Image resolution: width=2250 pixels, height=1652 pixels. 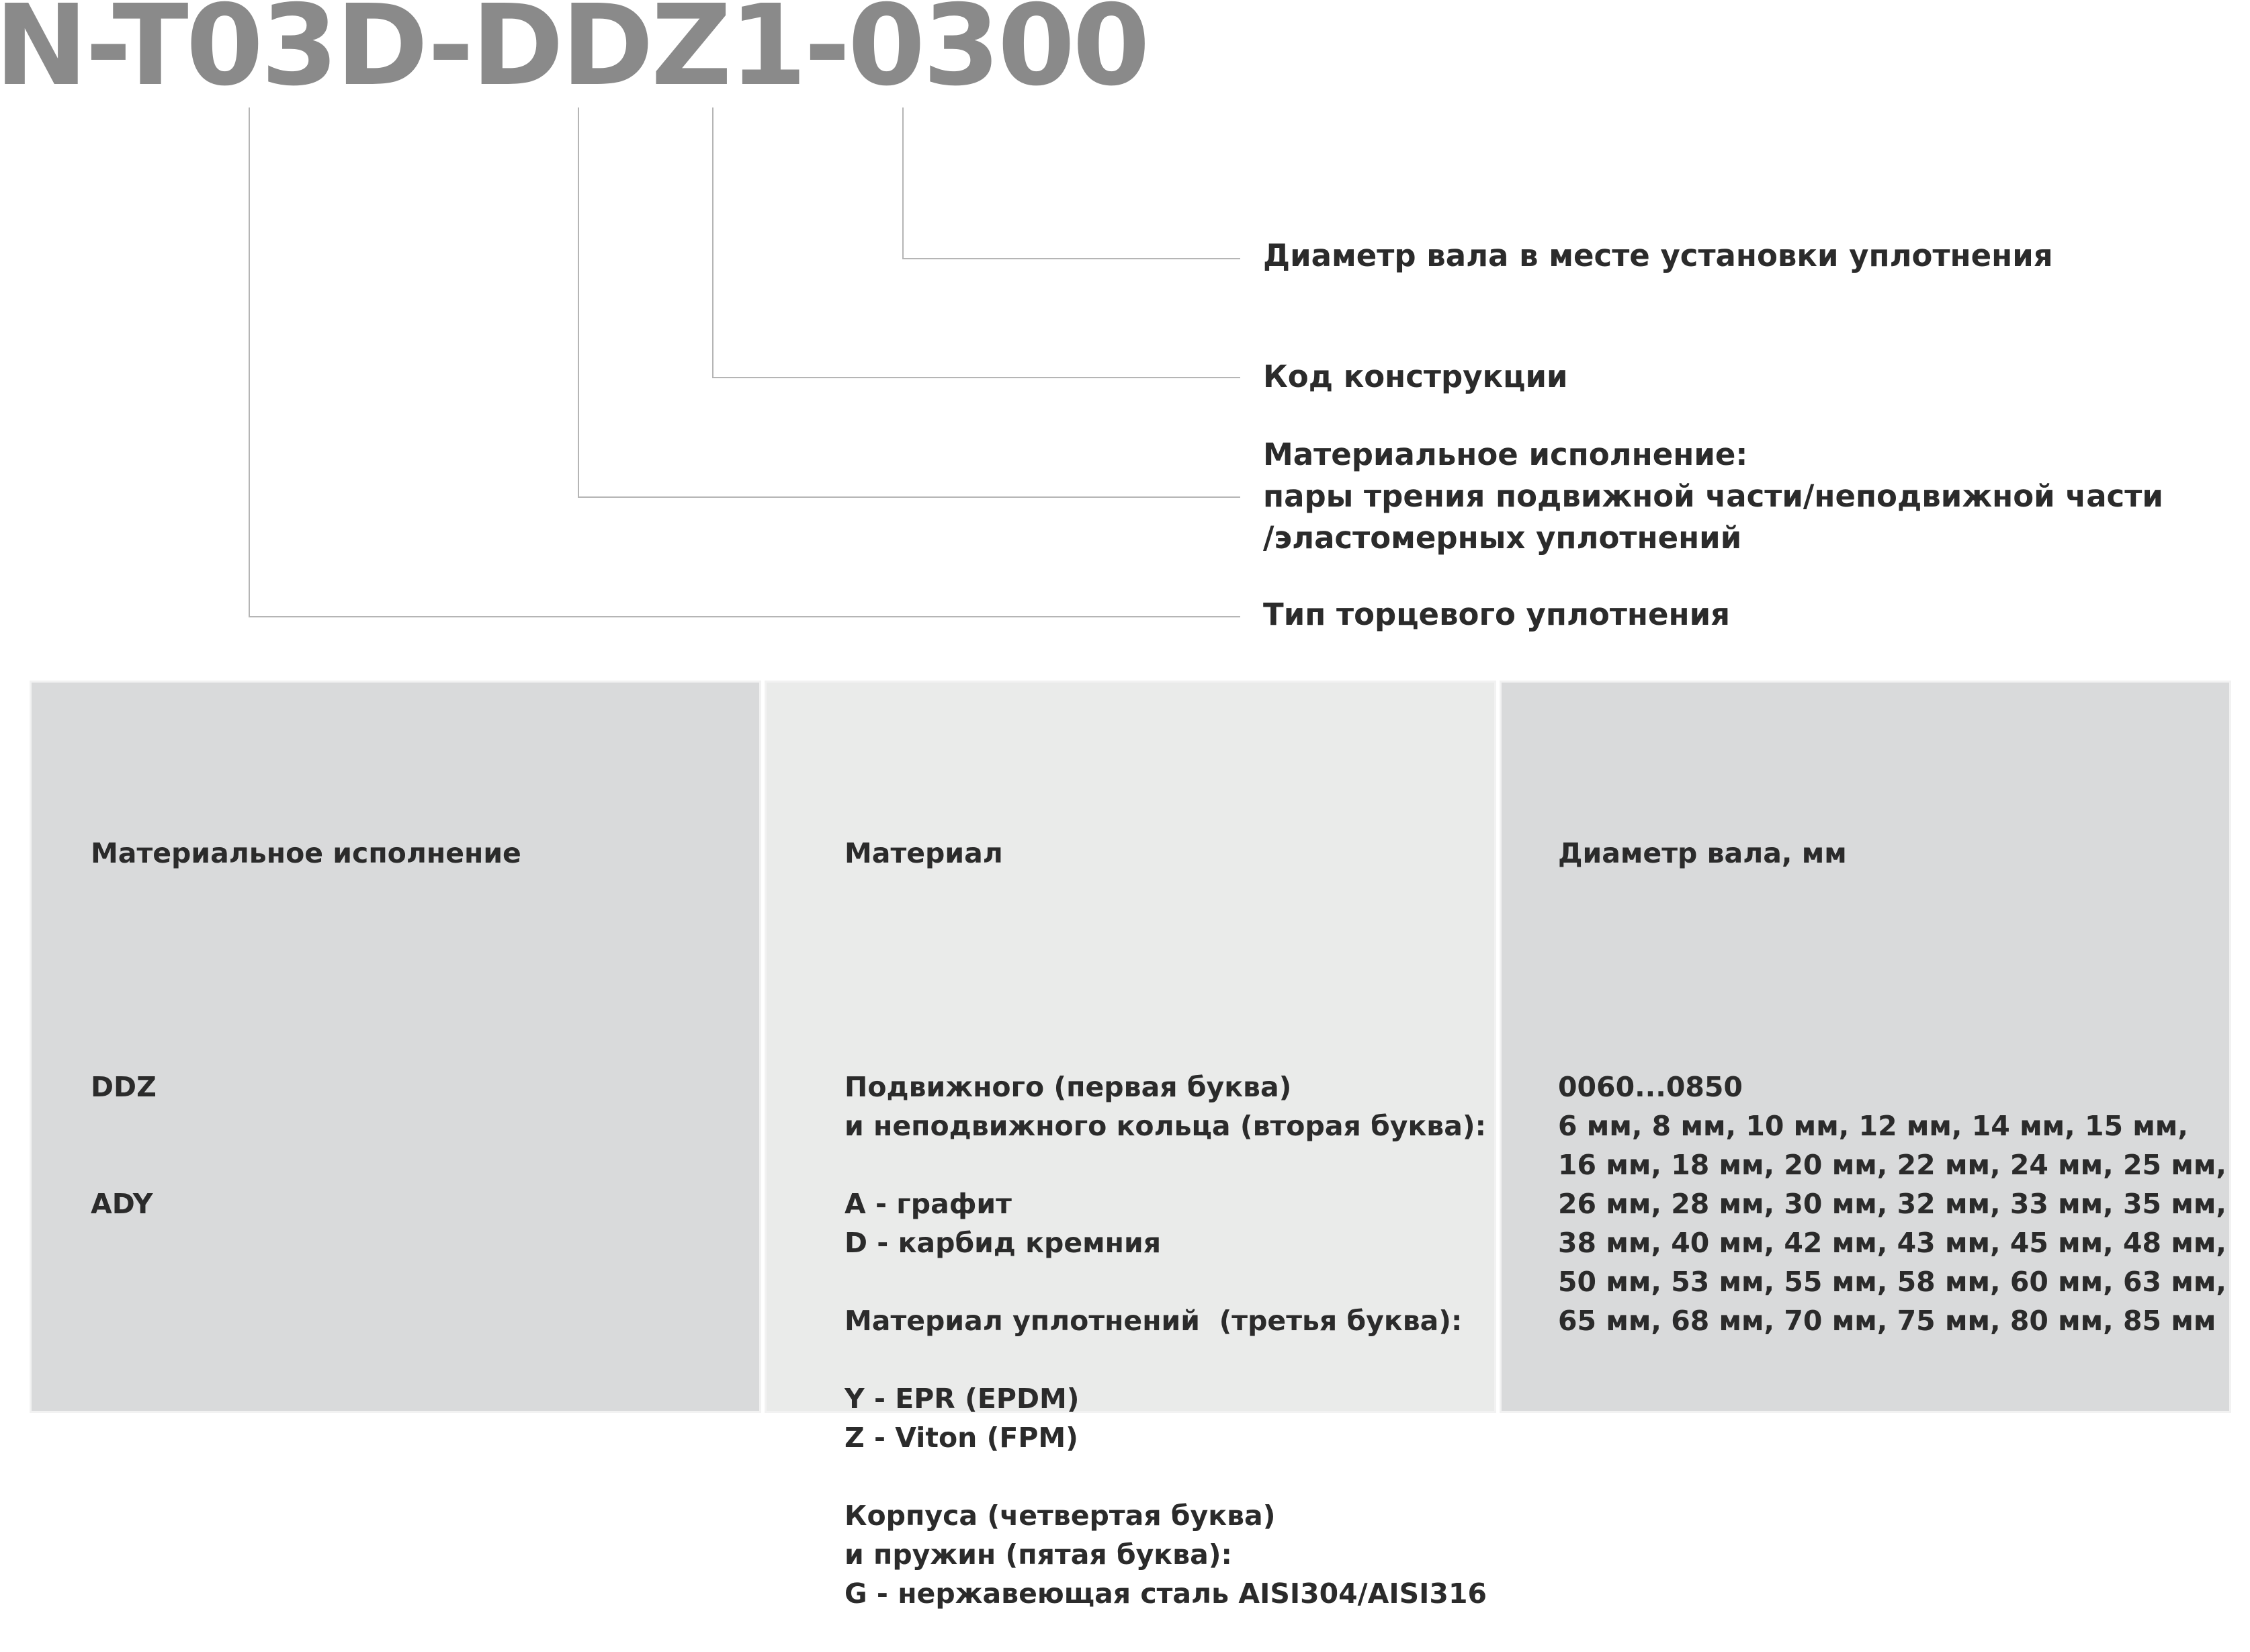 What do you see at coordinates (745, 616) in the screenshot?
I see `connector-seal-type-h` at bounding box center [745, 616].